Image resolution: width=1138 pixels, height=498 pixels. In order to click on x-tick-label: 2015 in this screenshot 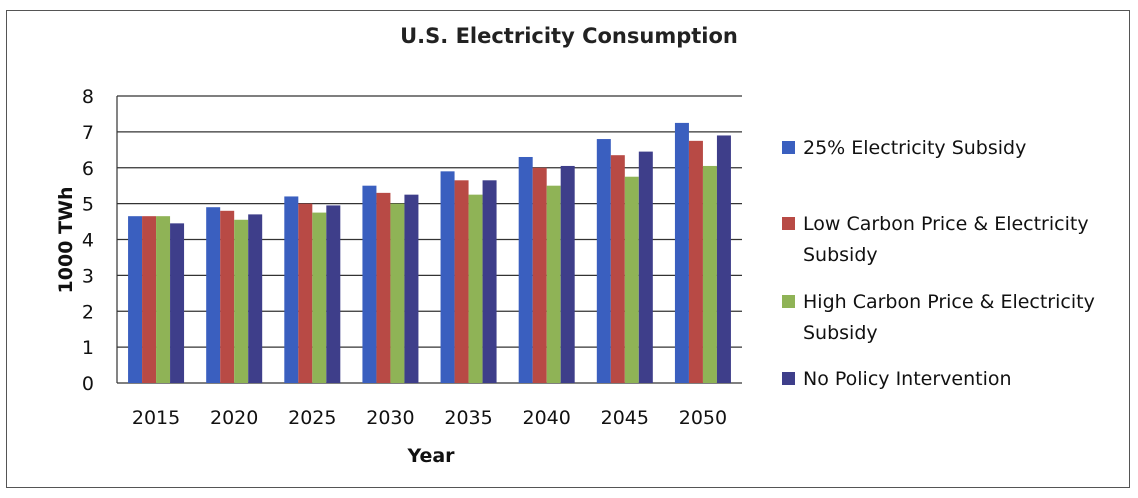, I will do `click(156, 418)`.